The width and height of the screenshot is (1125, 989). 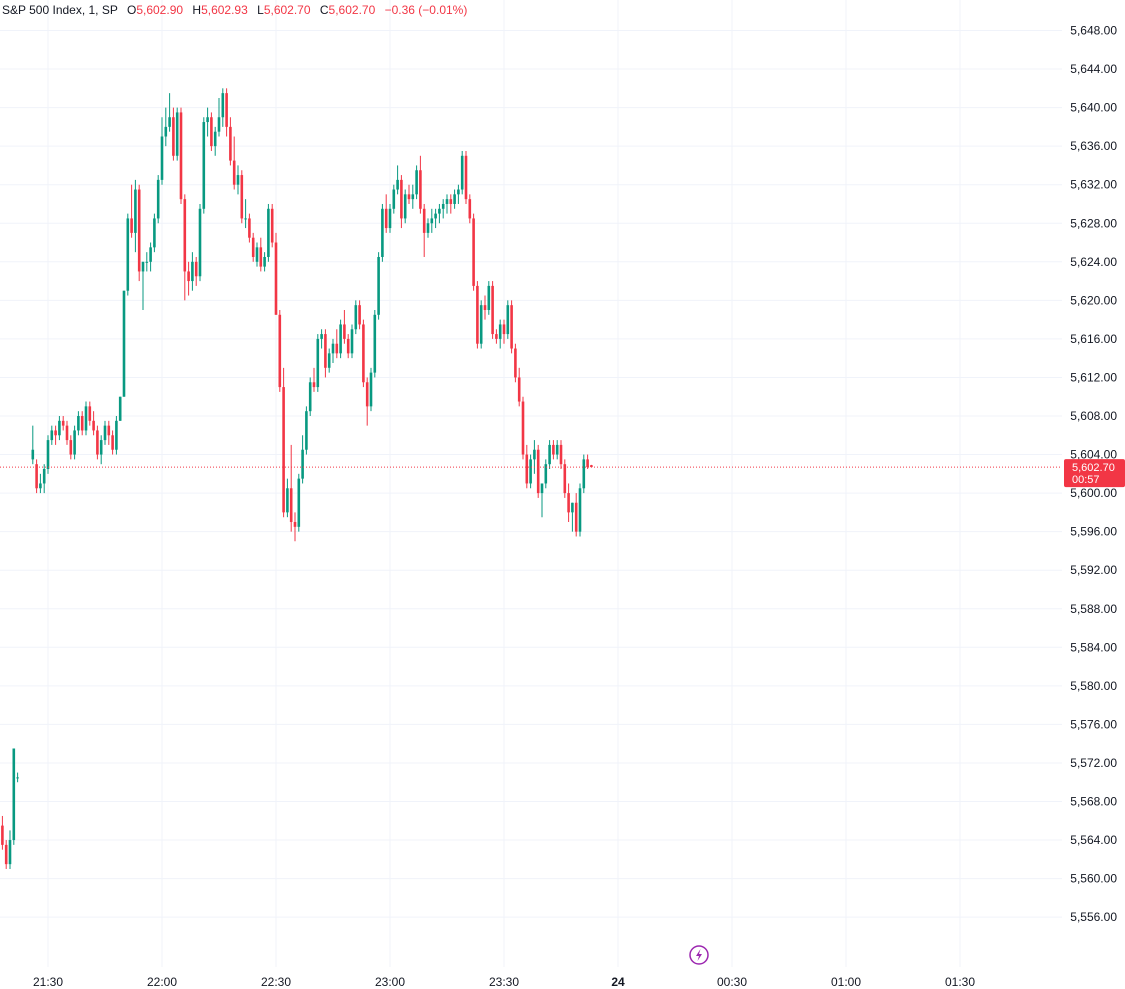 I want to click on change-value: −0.36 (−0.01%), so click(x=426, y=10).